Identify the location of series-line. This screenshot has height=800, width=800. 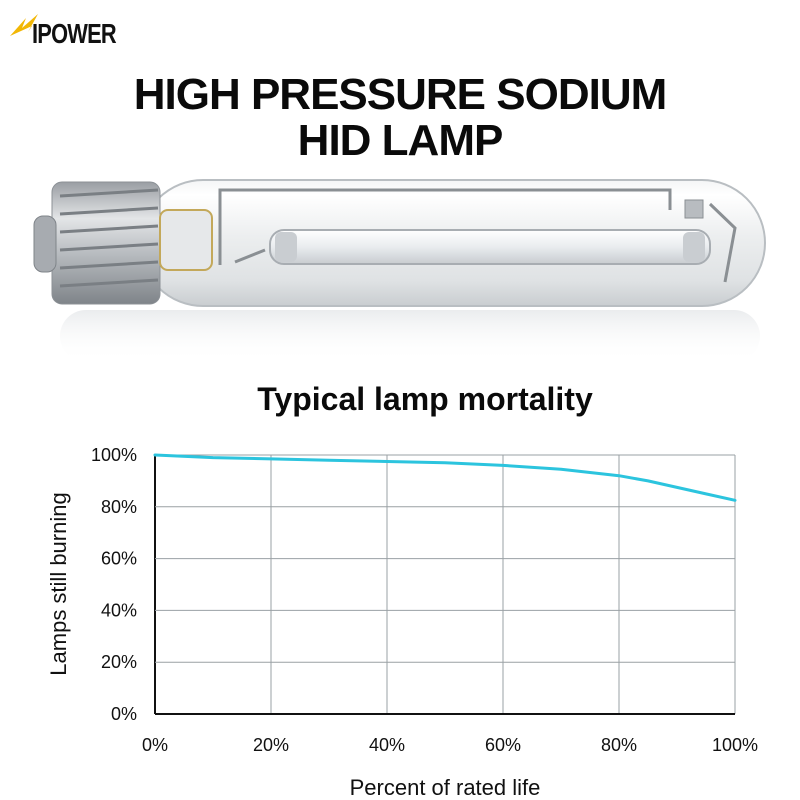
(445, 477).